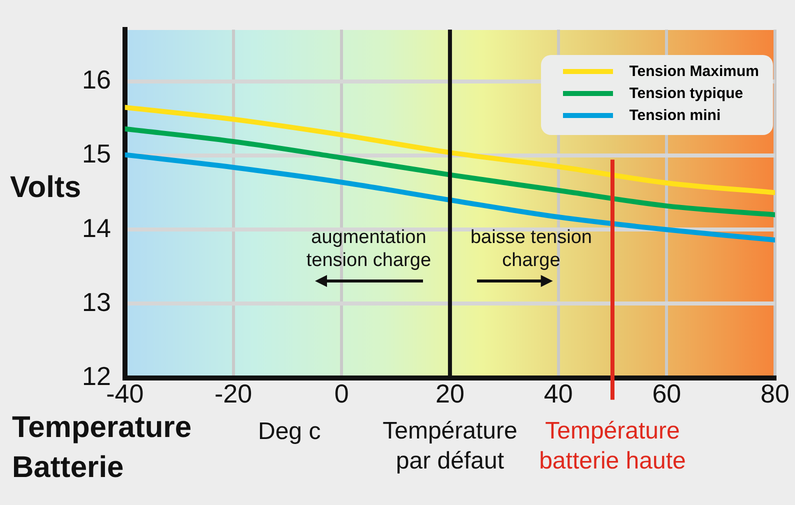  Describe the element at coordinates (233, 393) in the screenshot. I see `x-tick-label: -20` at that location.